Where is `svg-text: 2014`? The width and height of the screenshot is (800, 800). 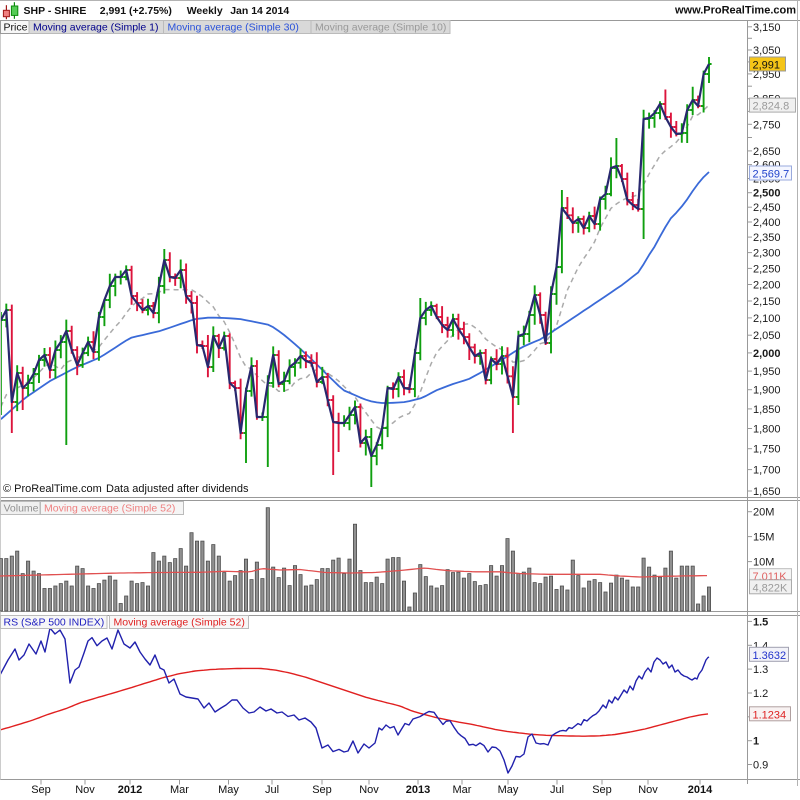
svg-text: 2014 is located at coordinates (700, 790).